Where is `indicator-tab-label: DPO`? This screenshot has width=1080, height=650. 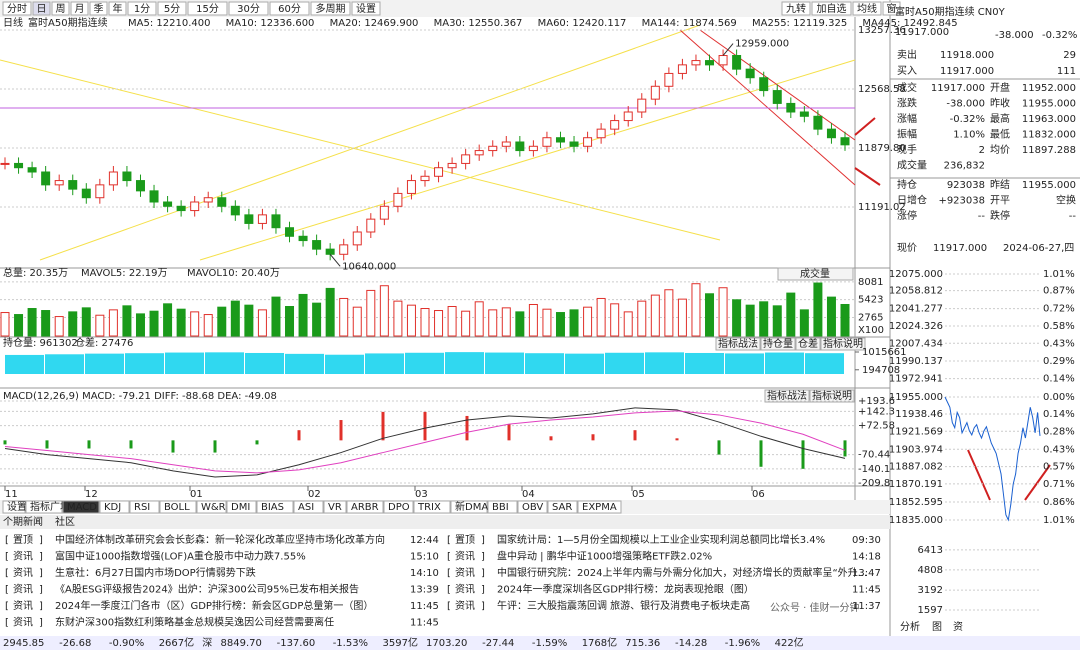
indicator-tab-label: DPO is located at coordinates (399, 507).